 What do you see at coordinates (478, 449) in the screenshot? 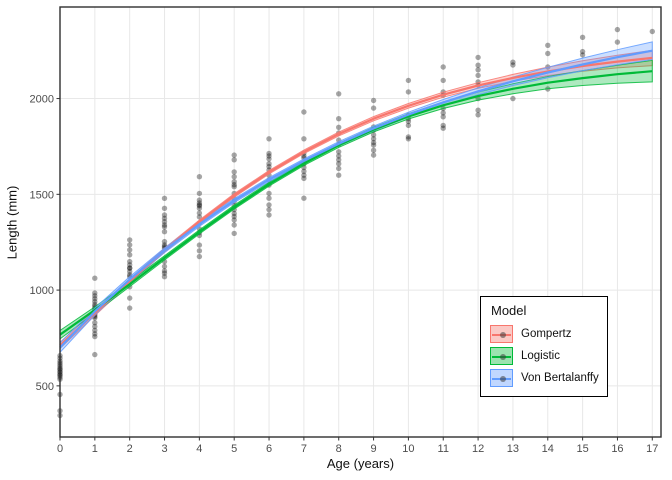
I see `x-tick-label: 12` at bounding box center [478, 449].